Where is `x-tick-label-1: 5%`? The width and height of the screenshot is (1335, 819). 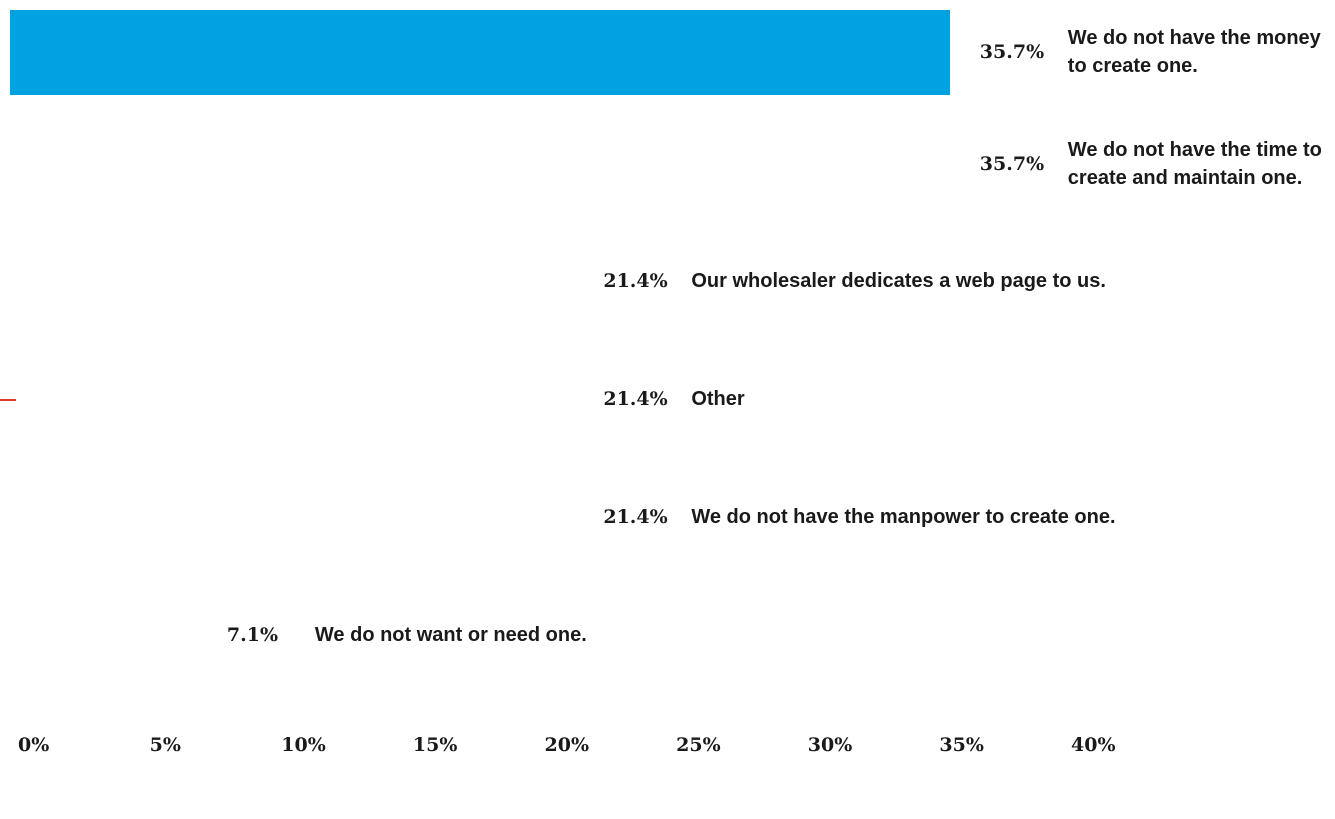
x-tick-label-1: 5% is located at coordinates (165, 745).